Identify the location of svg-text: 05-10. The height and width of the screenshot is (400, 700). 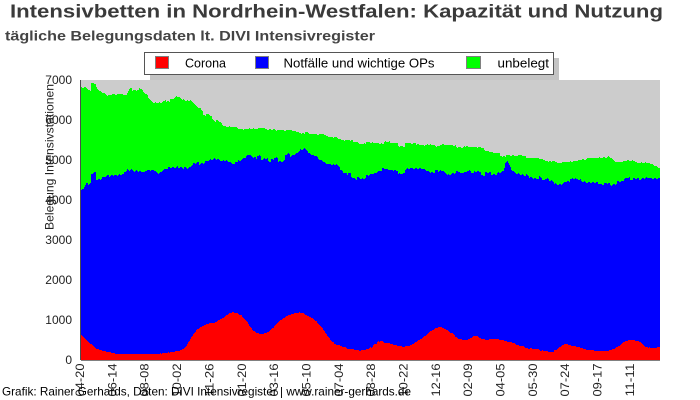
(307, 379).